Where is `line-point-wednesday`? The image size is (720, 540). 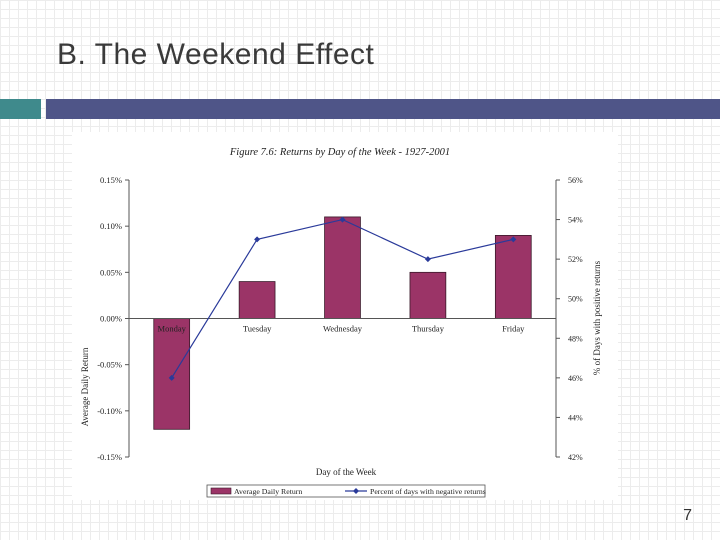 line-point-wednesday is located at coordinates (342, 219).